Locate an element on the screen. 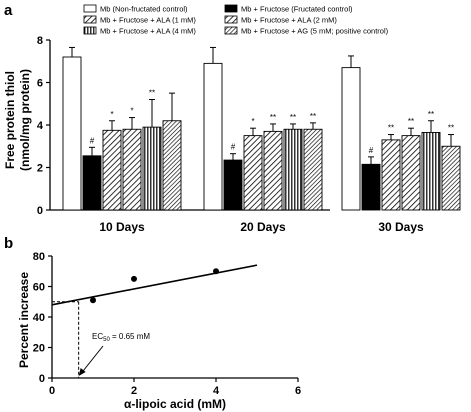 The image size is (471, 412). panel-b-plot is located at coordinates (154, 321).